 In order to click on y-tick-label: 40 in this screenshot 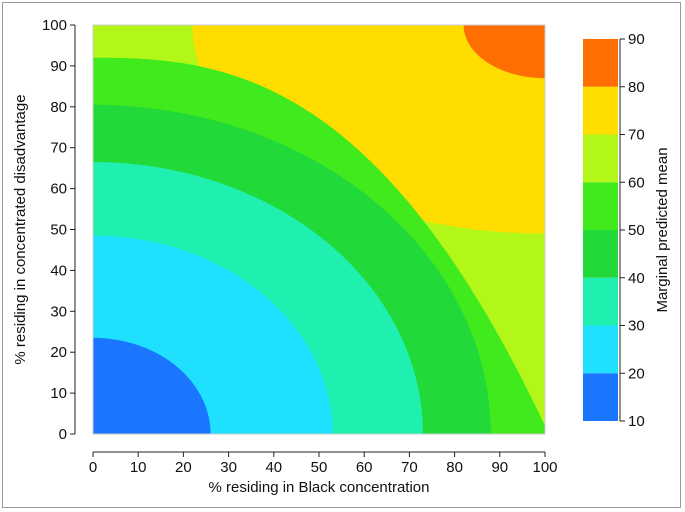, I will do `click(58, 270)`.